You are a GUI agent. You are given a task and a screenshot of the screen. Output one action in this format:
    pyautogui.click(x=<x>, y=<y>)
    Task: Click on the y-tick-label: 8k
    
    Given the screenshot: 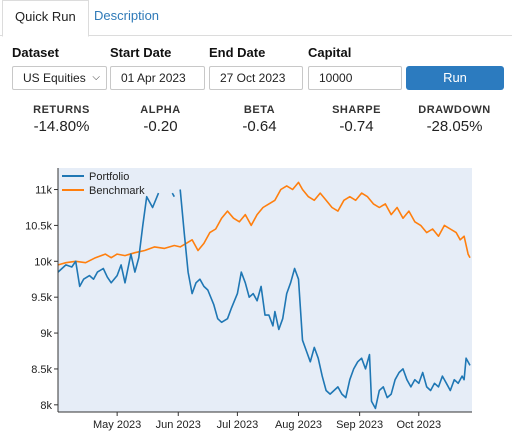 What is the action you would take?
    pyautogui.click(x=46, y=406)
    